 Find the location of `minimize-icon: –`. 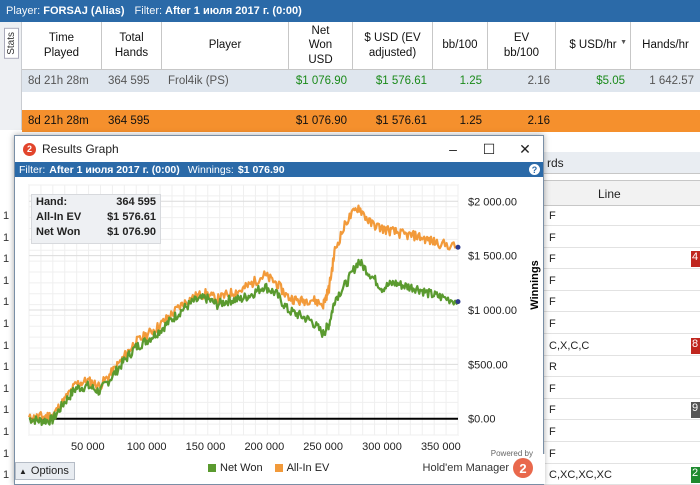

minimize-icon: – is located at coordinates (453, 148).